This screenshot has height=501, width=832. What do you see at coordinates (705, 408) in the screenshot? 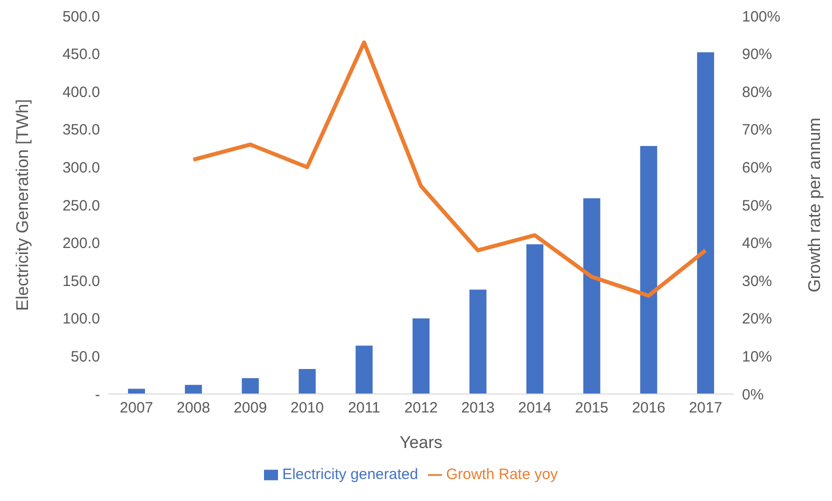
I see `x-tick-label: 2017` at bounding box center [705, 408].